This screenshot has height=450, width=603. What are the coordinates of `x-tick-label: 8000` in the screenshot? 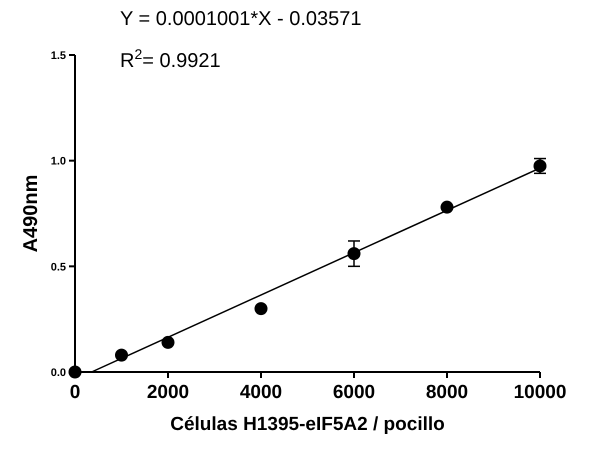 It's located at (447, 392).